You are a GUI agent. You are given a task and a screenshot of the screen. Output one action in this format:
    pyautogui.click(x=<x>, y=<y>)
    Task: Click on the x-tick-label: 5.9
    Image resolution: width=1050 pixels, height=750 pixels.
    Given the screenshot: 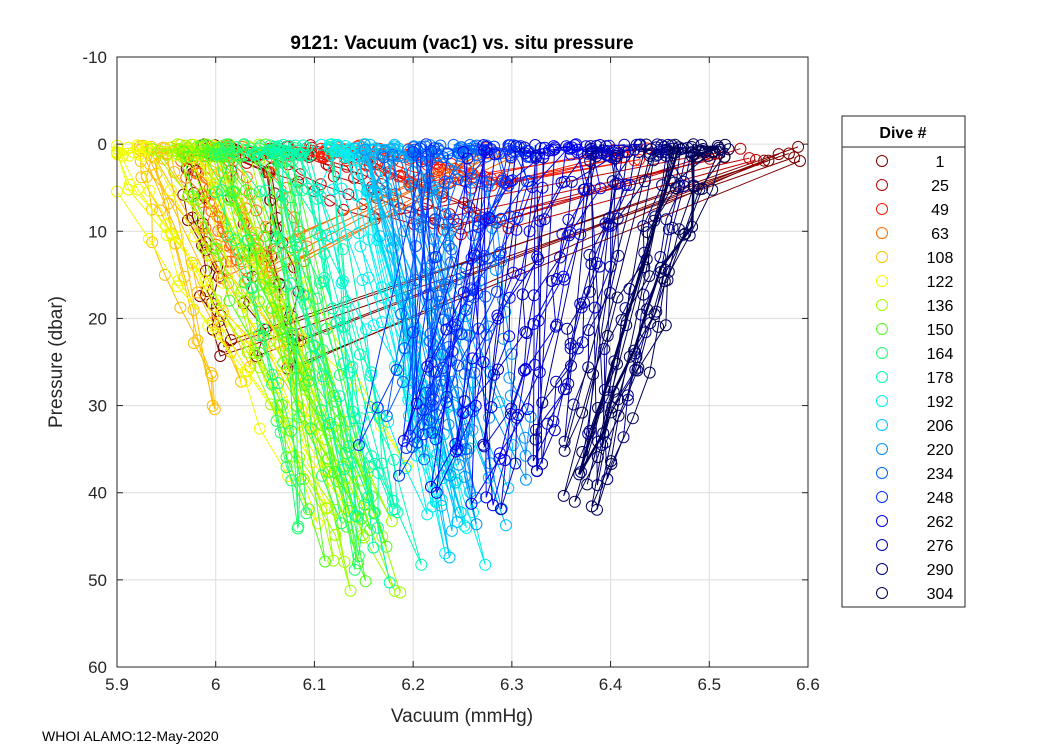 What is the action you would take?
    pyautogui.click(x=117, y=684)
    